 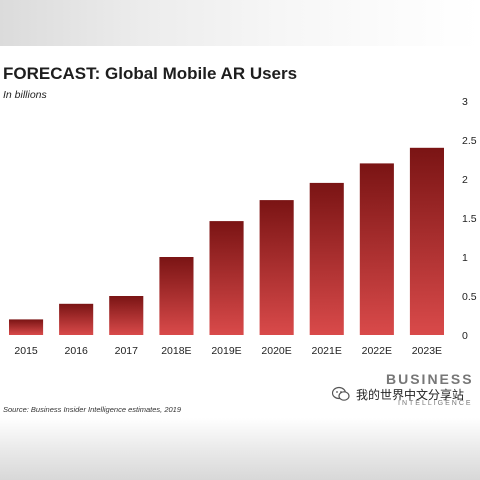 I want to click on x-tick-label: 2022E, so click(x=377, y=351).